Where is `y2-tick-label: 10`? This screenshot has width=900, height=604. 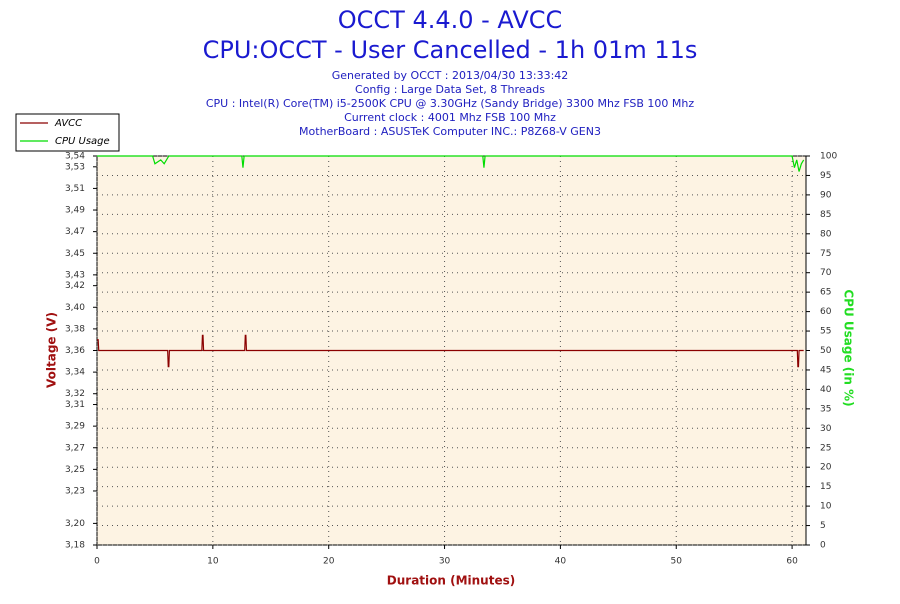 y2-tick-label: 10 is located at coordinates (826, 507).